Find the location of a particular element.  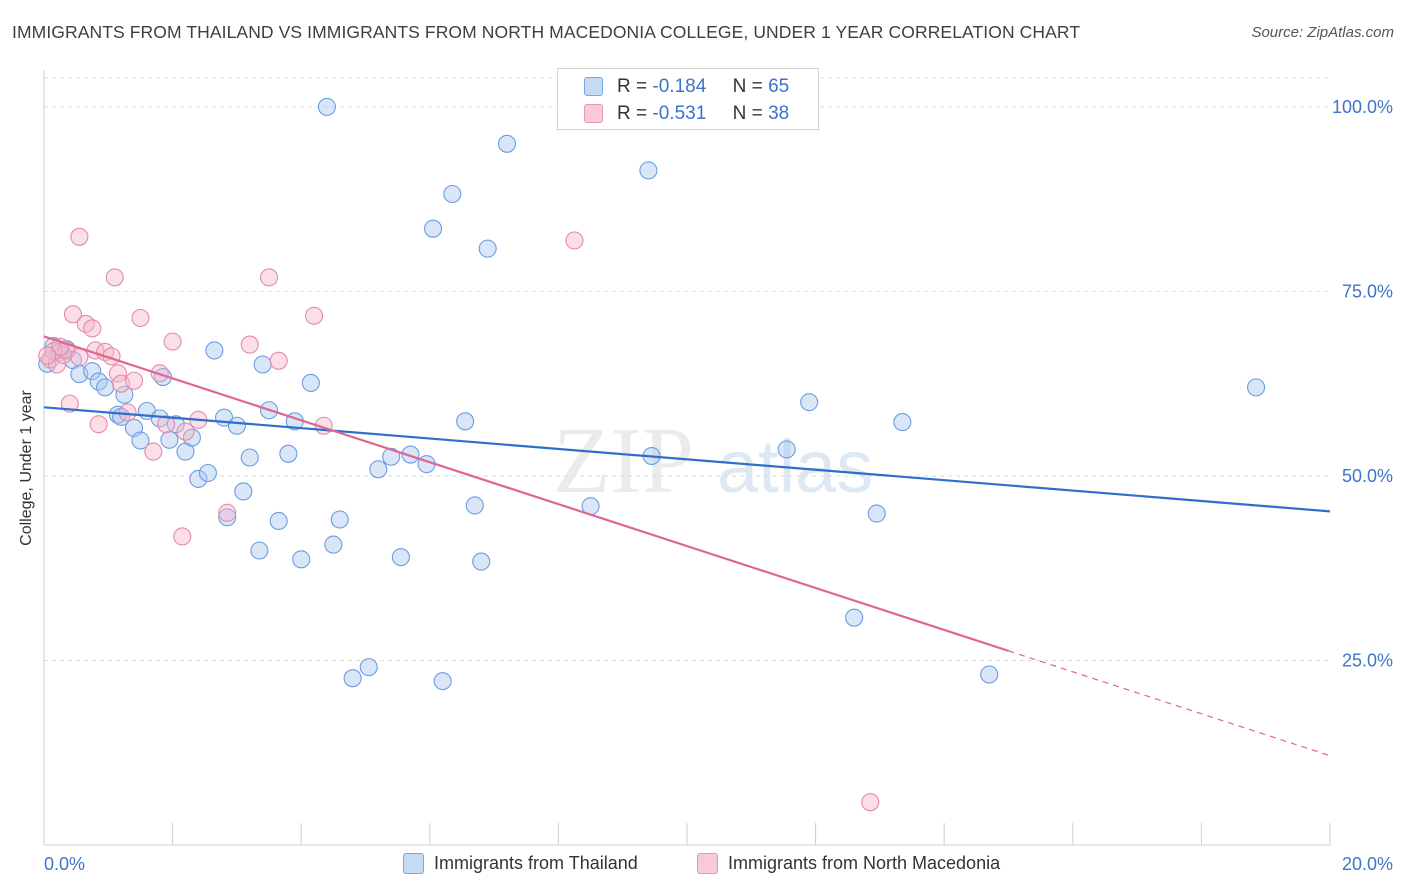

source-credit: Source: ZipAtlas.com is located at coordinates (1322, 32).